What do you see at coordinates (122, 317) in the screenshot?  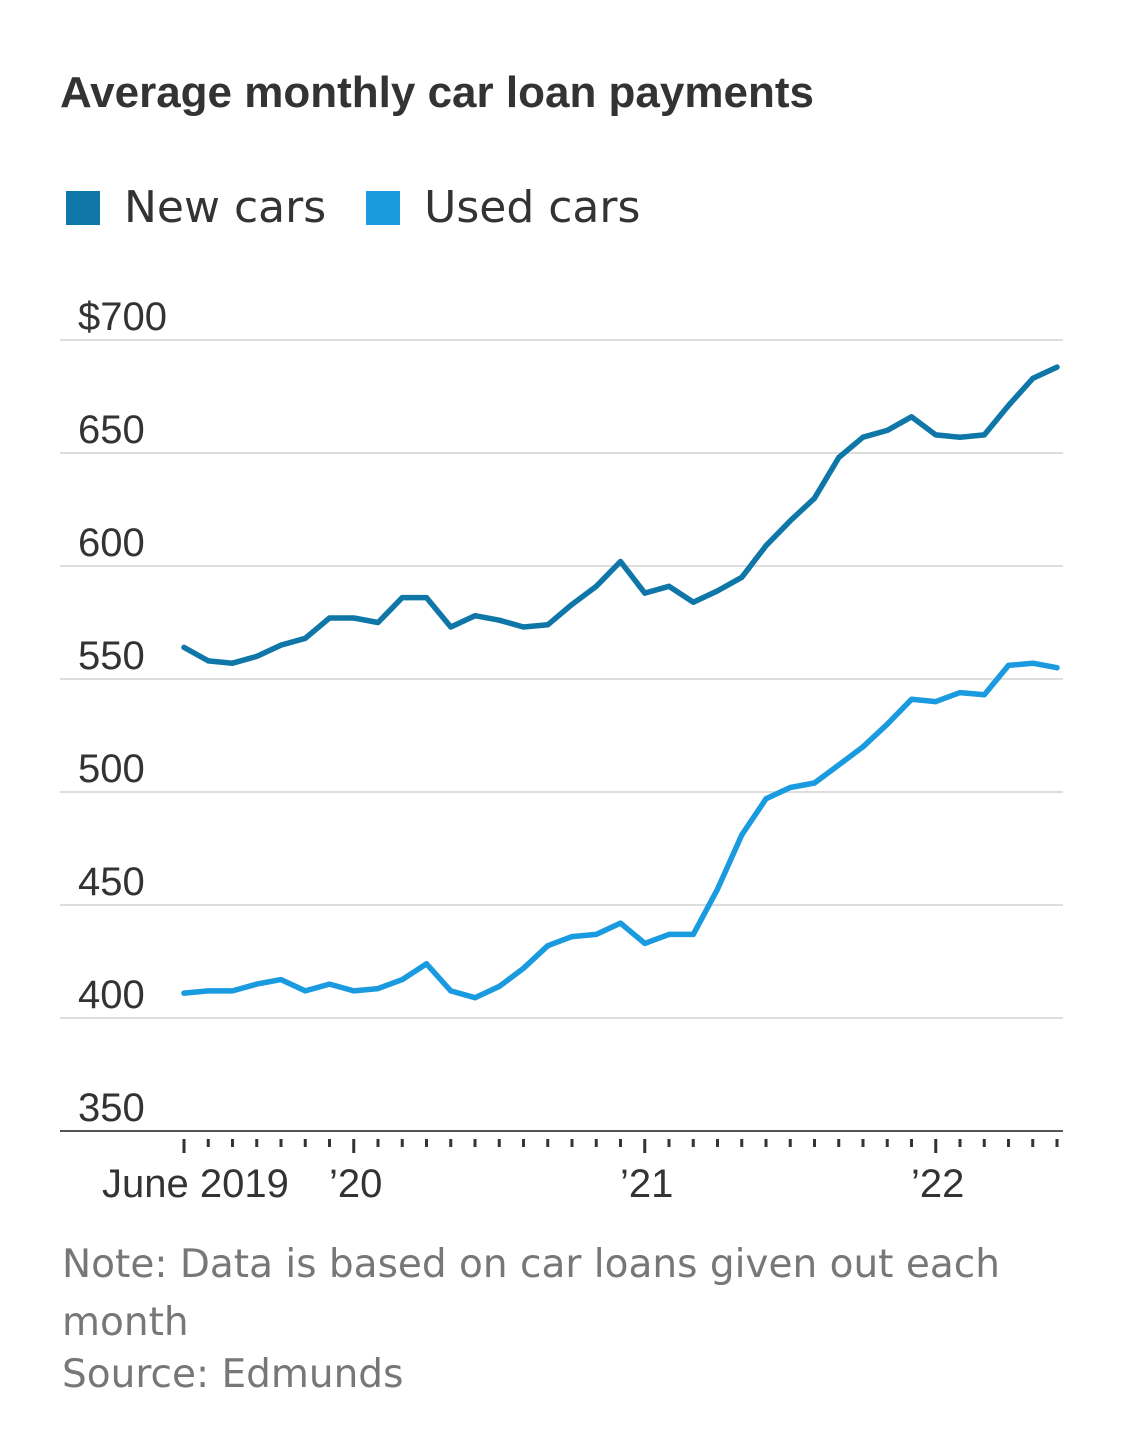 I see `y-tick-label: $700` at bounding box center [122, 317].